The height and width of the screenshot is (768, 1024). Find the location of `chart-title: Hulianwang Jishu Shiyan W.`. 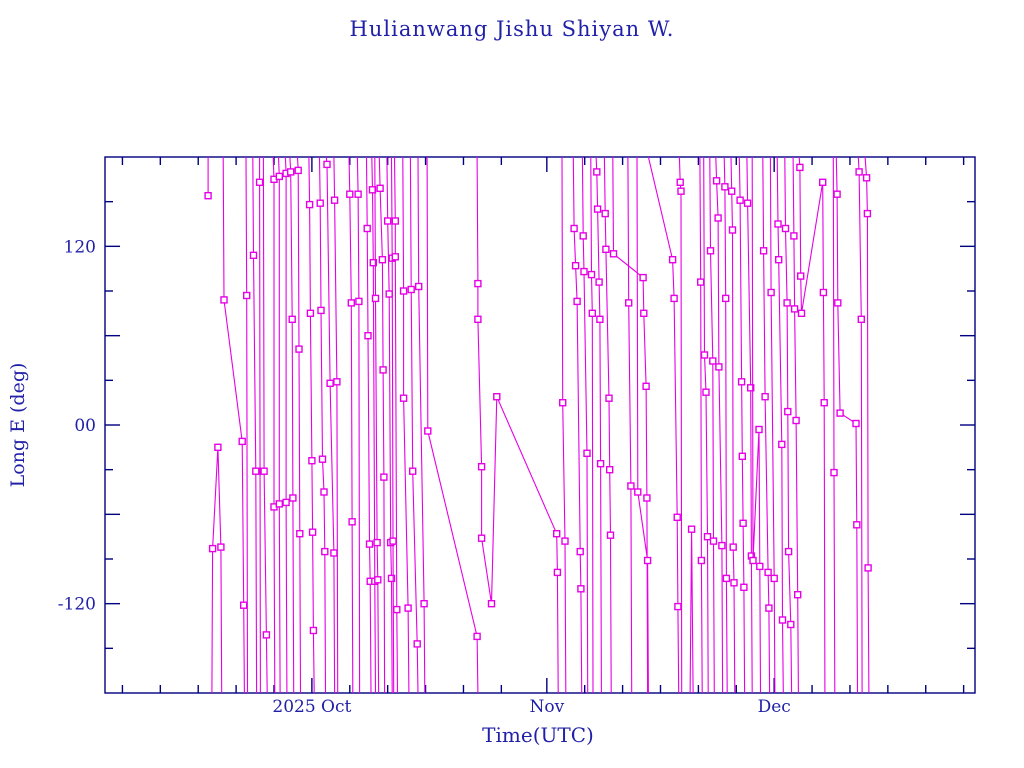

chart-title: Hulianwang Jishu Shiyan W. is located at coordinates (512, 29).